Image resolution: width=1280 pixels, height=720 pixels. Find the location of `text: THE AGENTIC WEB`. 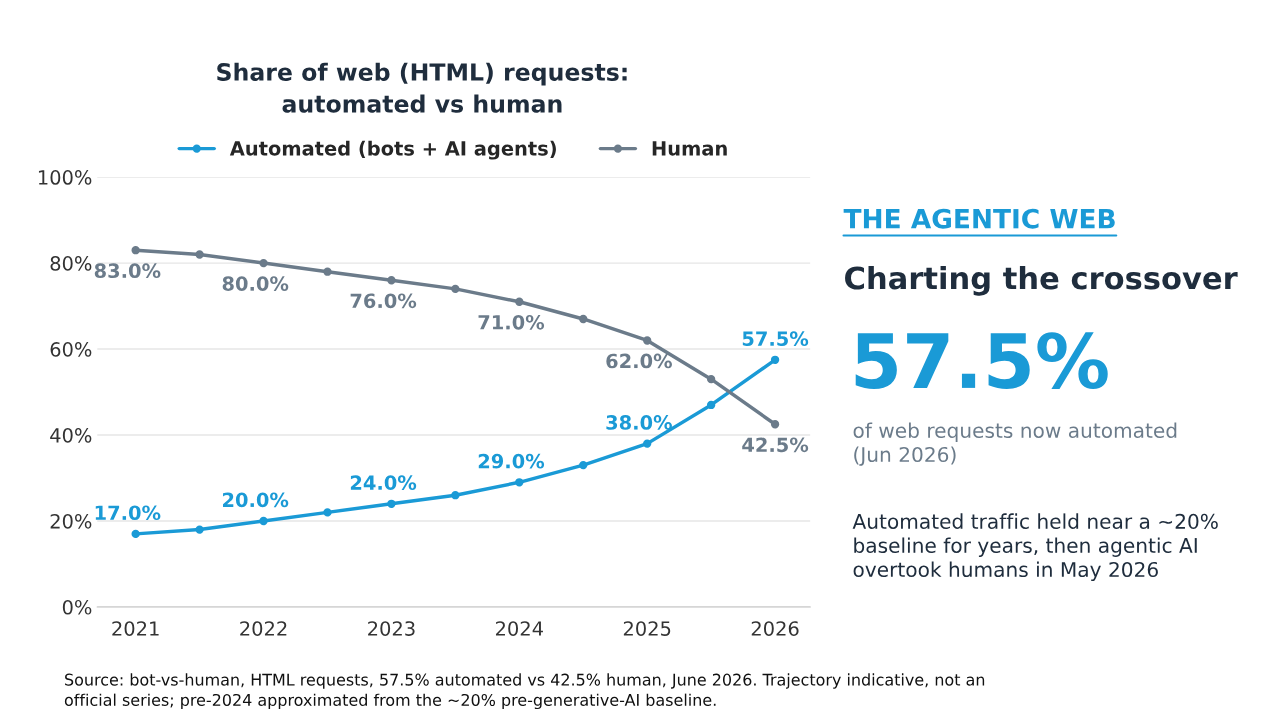

text: THE AGENTIC WEB is located at coordinates (979, 218).